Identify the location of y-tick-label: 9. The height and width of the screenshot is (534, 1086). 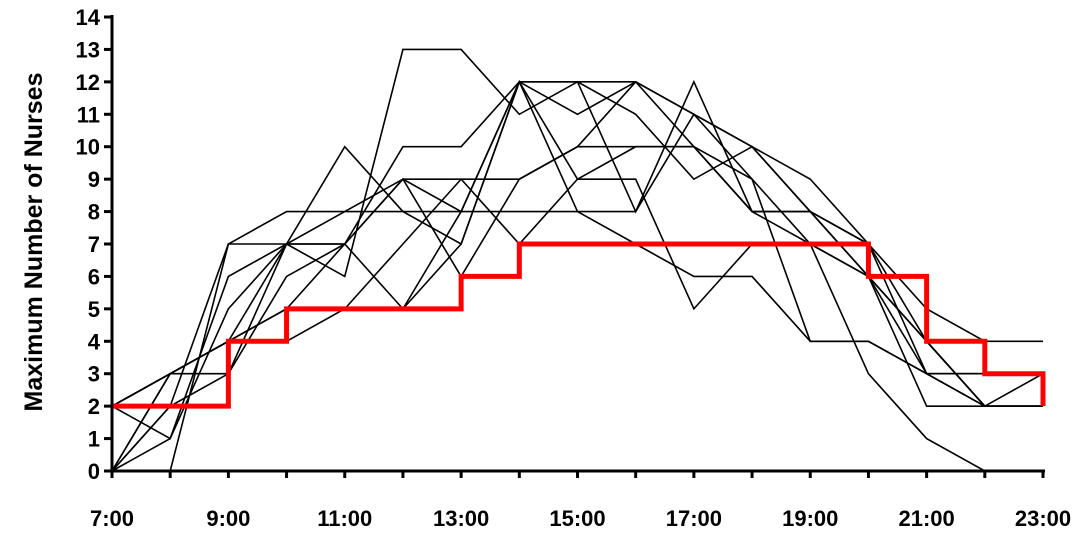
(94, 179).